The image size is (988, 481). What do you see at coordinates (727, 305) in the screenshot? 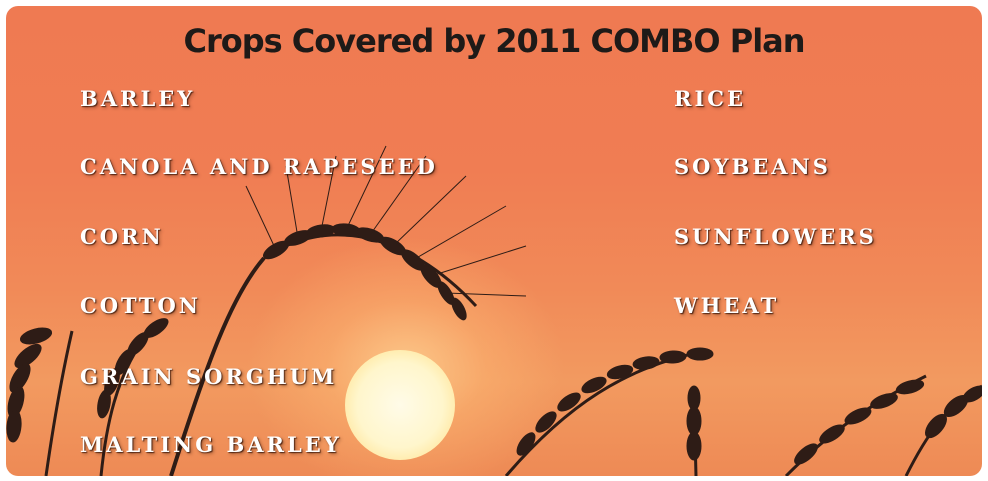
I see `crop-wheat: WHEAT` at bounding box center [727, 305].